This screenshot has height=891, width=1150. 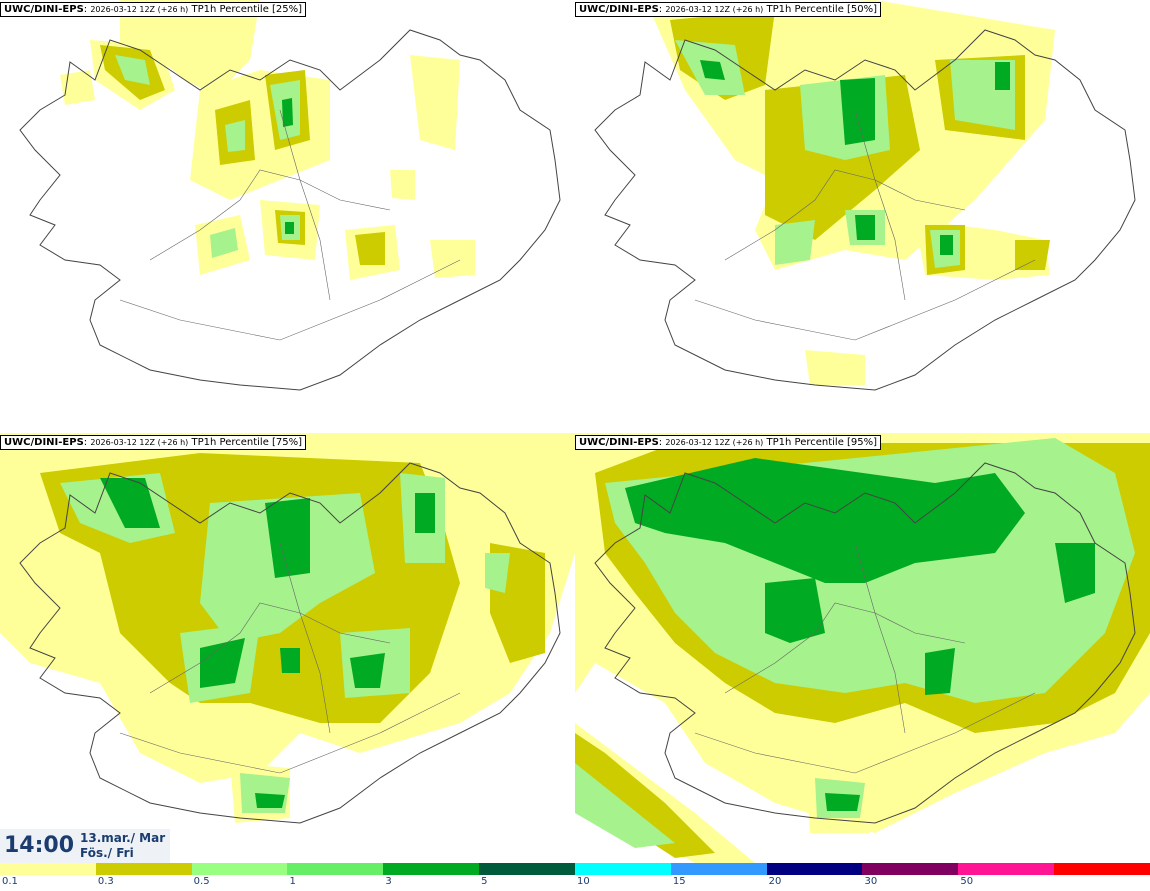 I want to click on colorbar-tick-label: 30, so click(x=871, y=881).